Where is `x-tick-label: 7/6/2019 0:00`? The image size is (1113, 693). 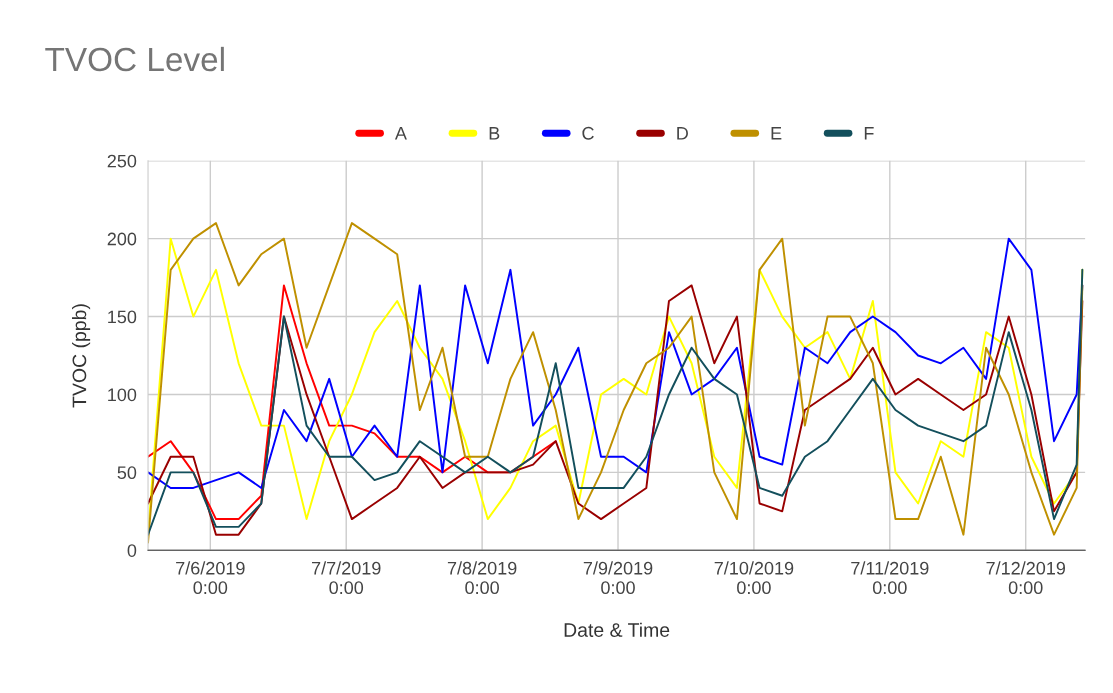
x-tick-label: 7/6/2019 0:00 is located at coordinates (210, 578).